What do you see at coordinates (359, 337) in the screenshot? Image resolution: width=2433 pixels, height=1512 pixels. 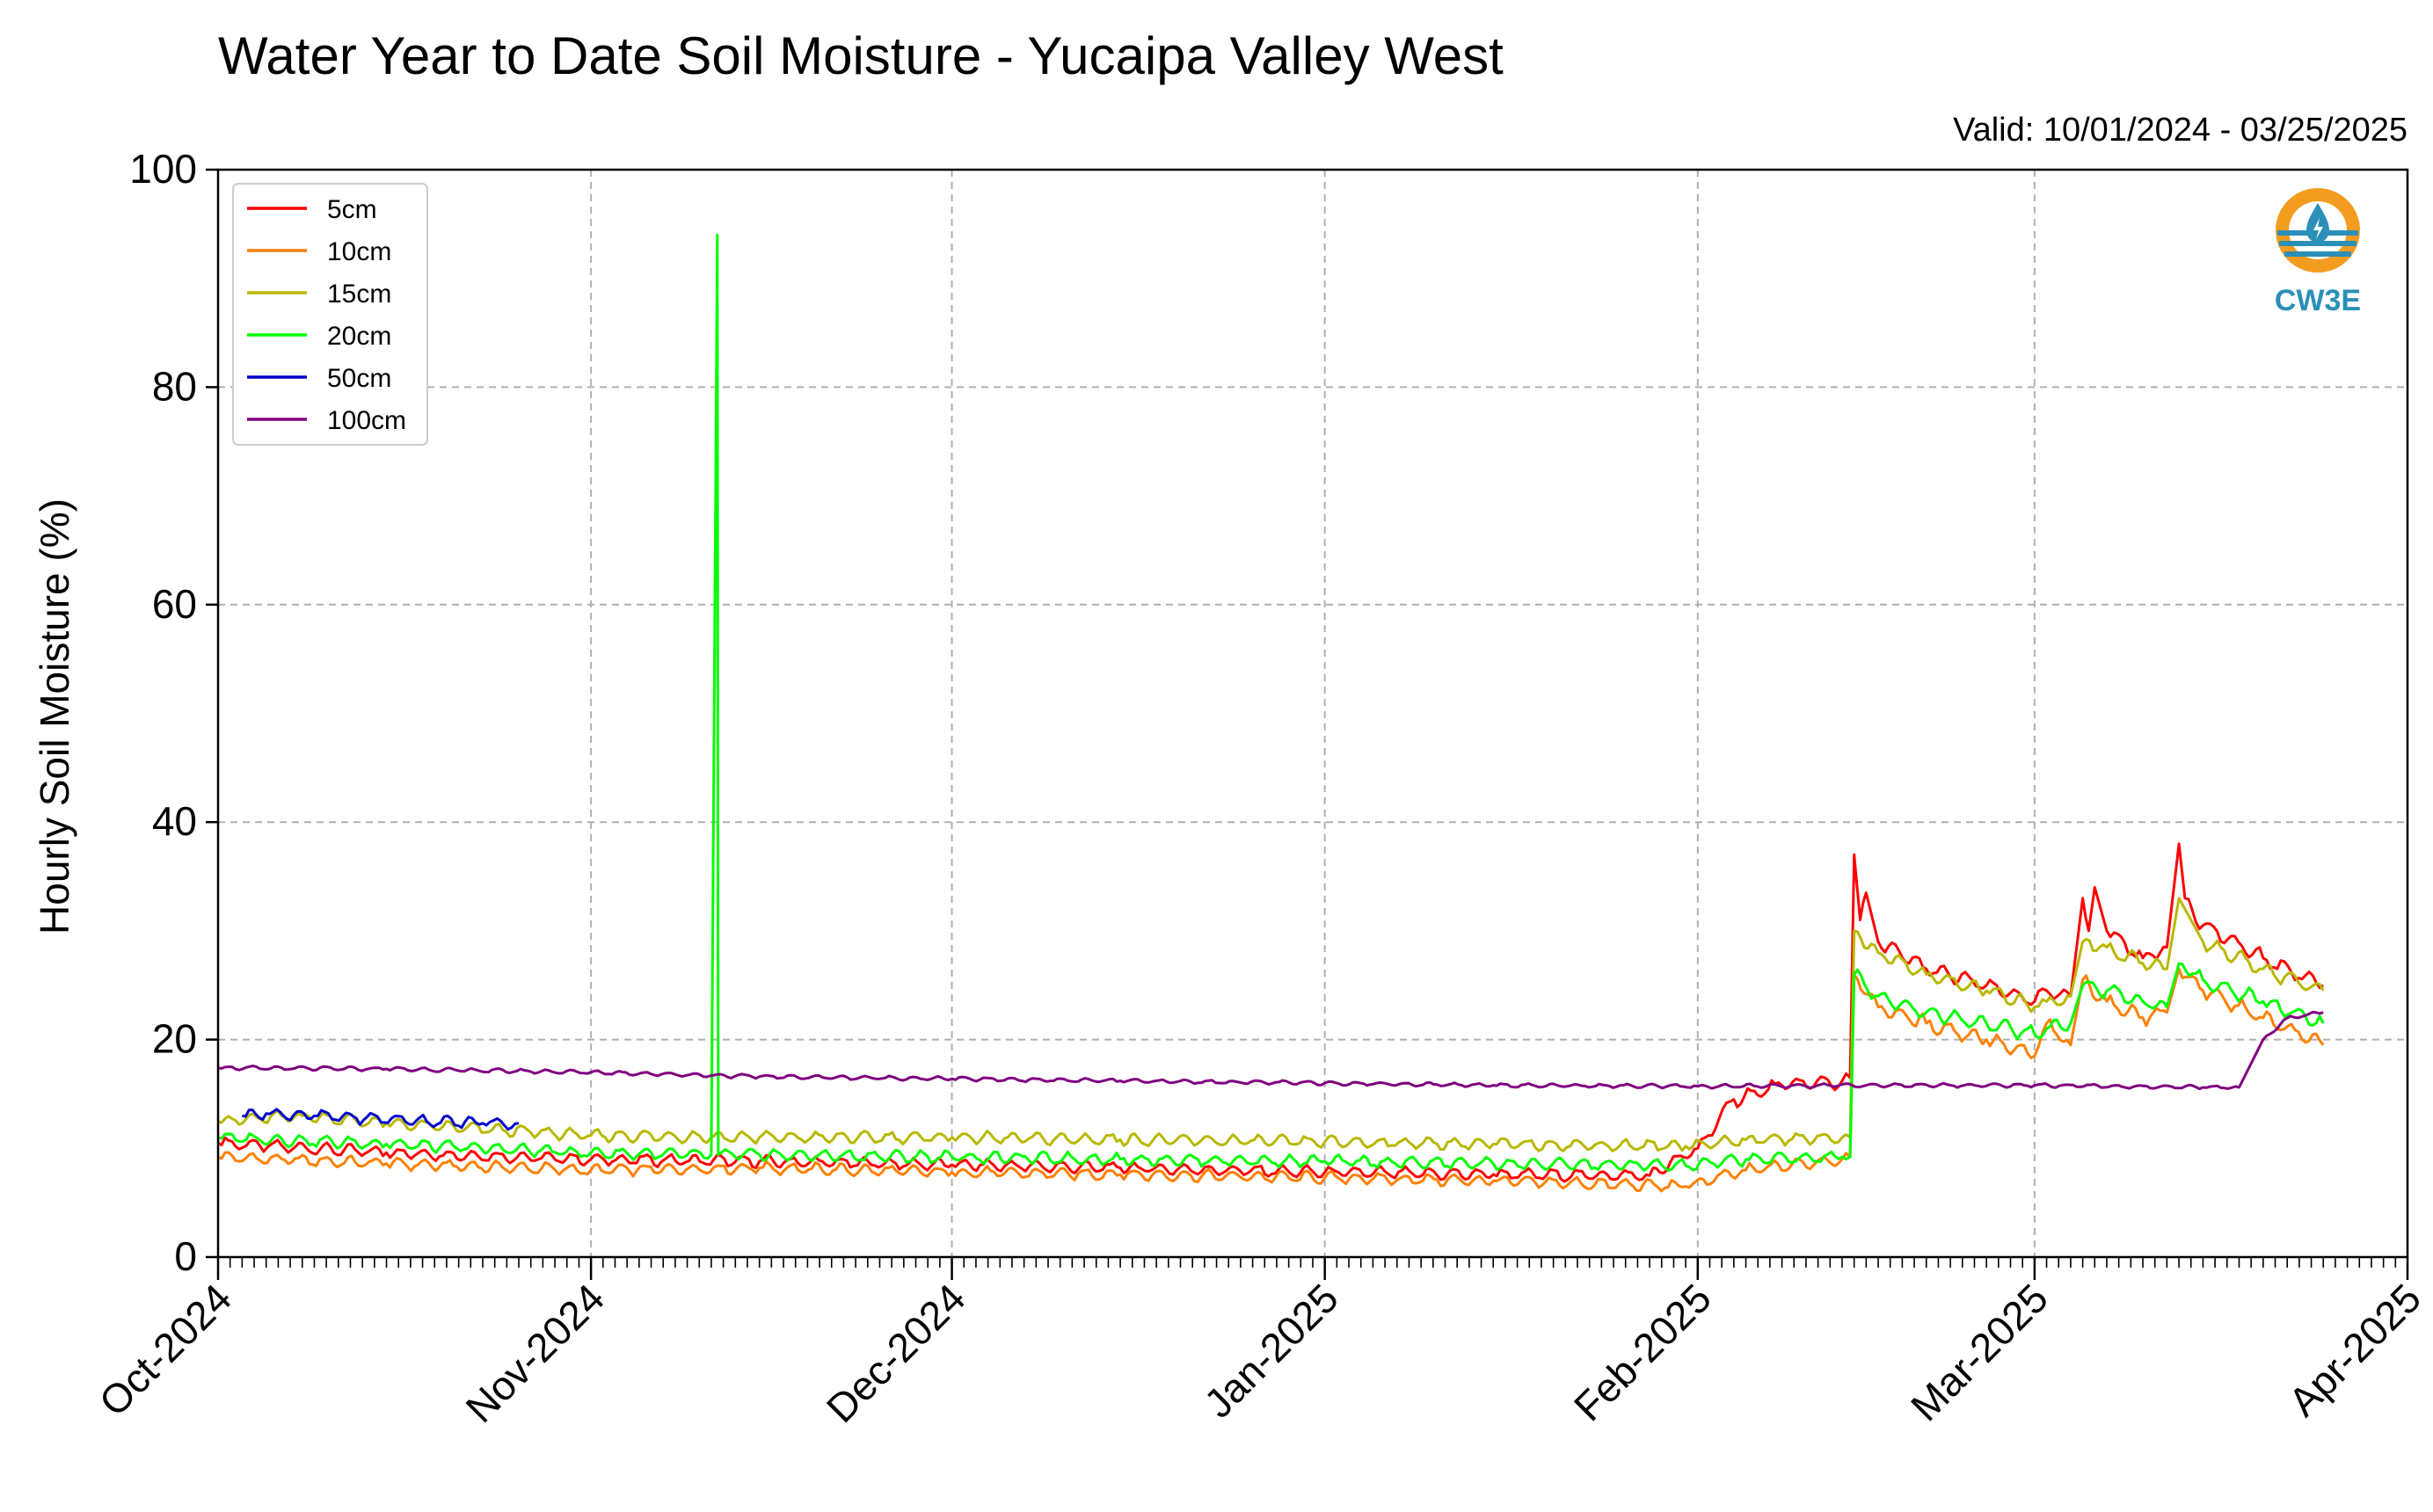 I see `legend-label-20cm: 20cm` at bounding box center [359, 337].